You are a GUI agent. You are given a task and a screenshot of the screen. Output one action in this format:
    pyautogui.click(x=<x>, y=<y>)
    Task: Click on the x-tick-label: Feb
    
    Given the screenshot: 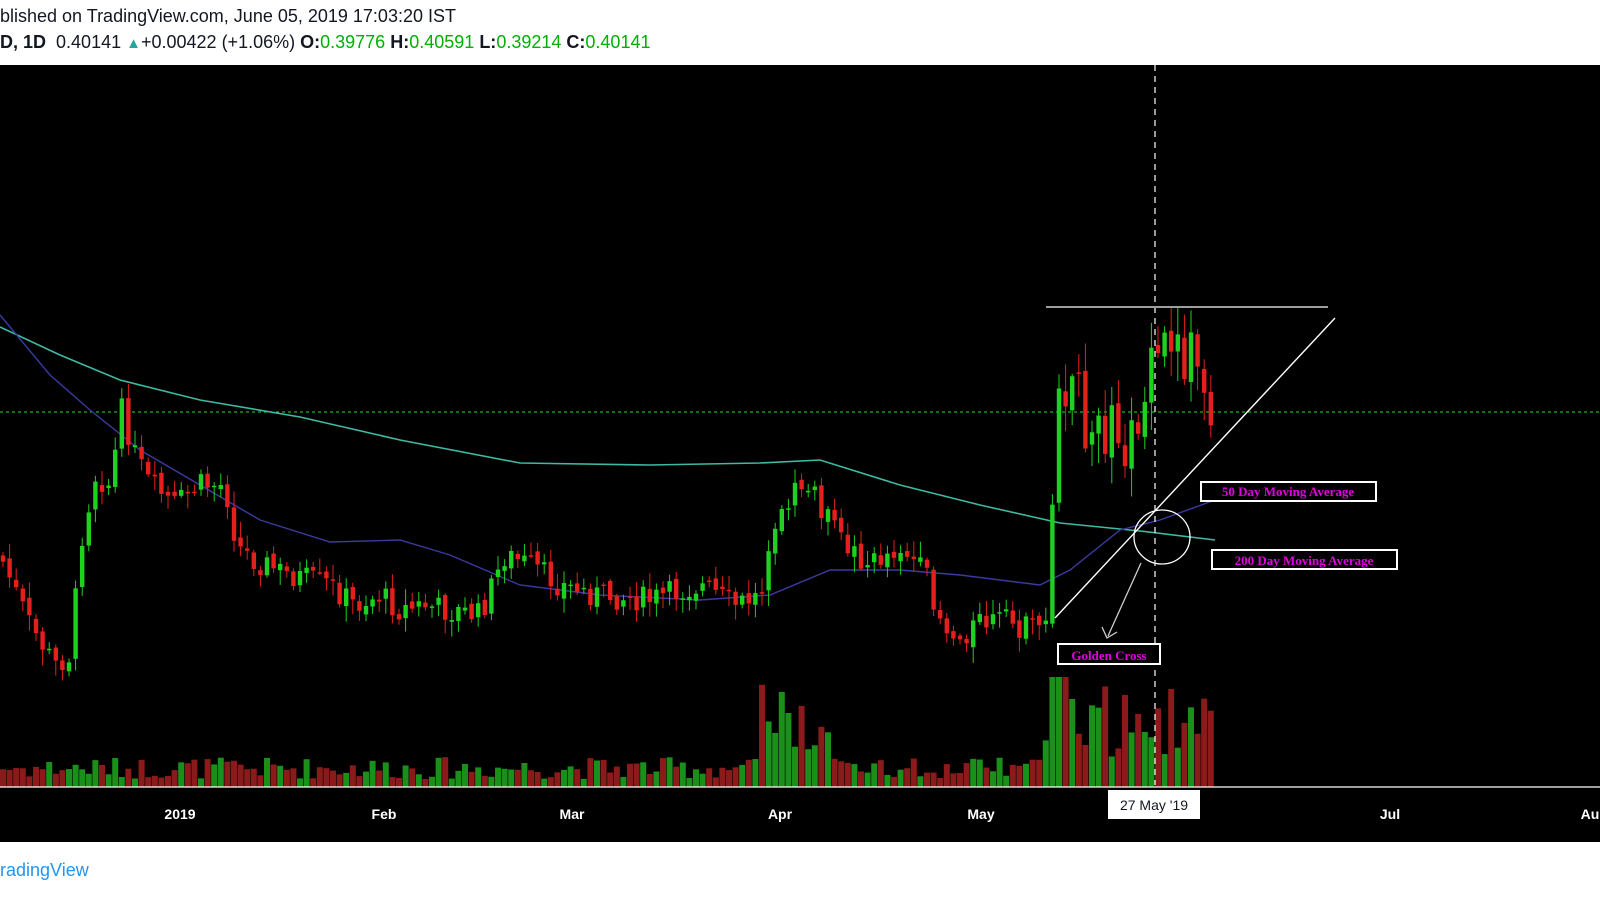 What is the action you would take?
    pyautogui.click(x=384, y=814)
    